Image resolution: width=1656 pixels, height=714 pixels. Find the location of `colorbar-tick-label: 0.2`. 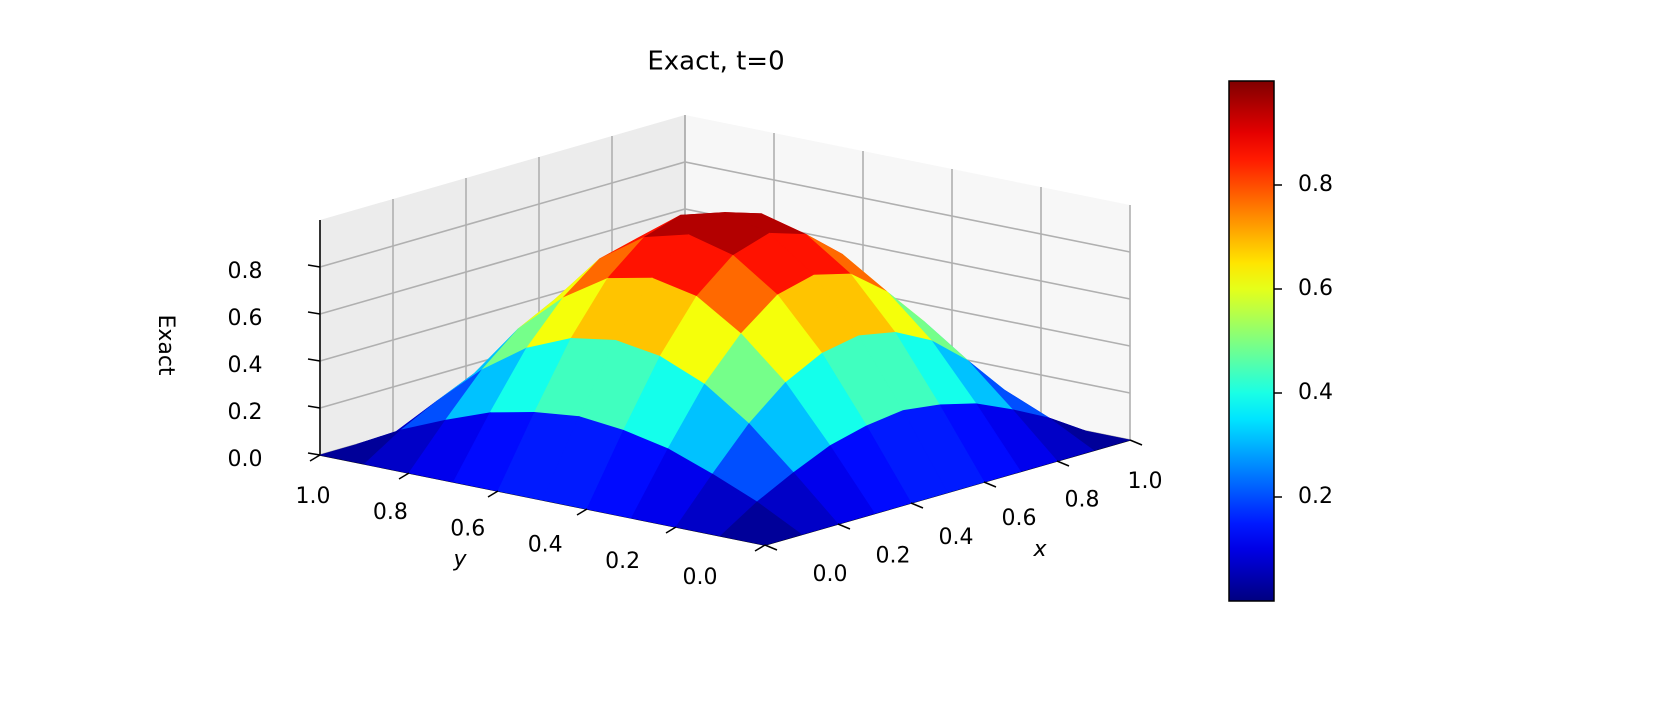

colorbar-tick-label: 0.2 is located at coordinates (1315, 496).